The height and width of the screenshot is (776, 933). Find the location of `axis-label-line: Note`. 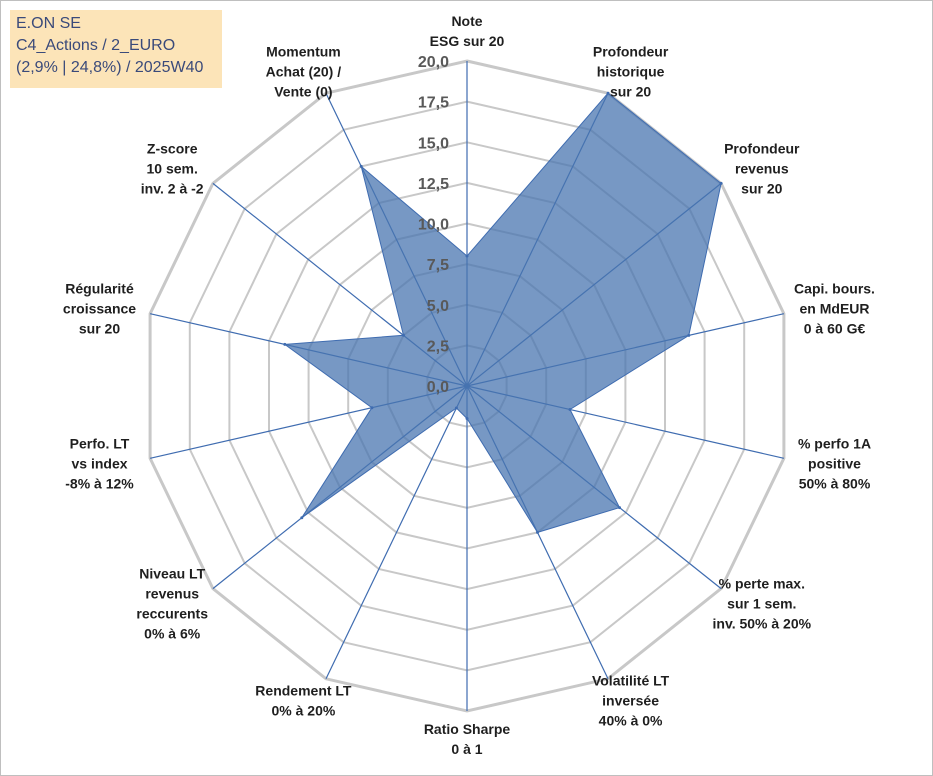

axis-label-line: Note is located at coordinates (466, 21).